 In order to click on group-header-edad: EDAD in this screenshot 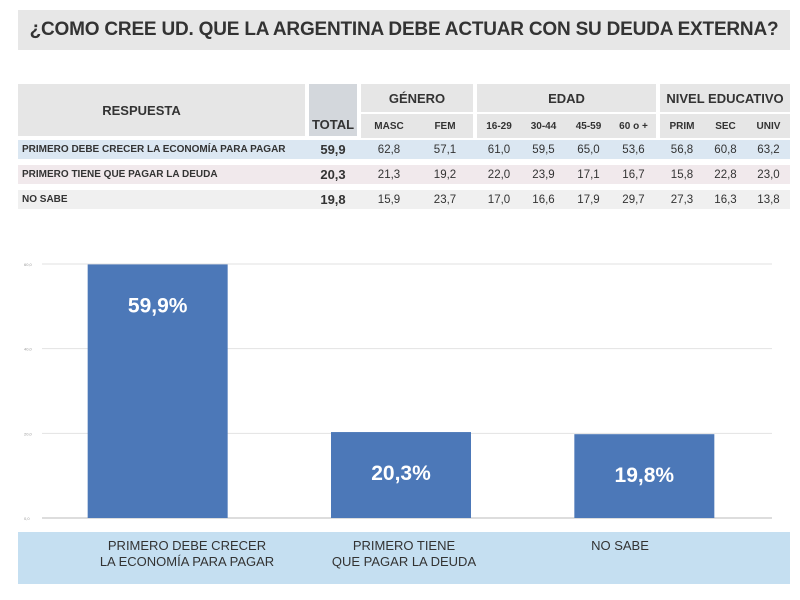, I will do `click(566, 98)`.